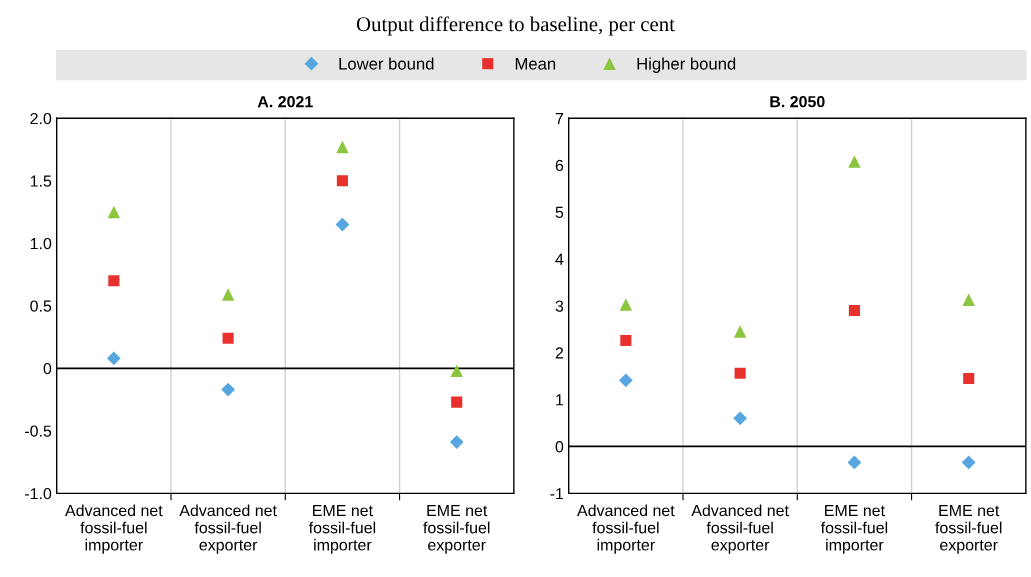 The image size is (1031, 577). Describe the element at coordinates (560, 400) in the screenshot. I see `y-tick-label: 1` at that location.